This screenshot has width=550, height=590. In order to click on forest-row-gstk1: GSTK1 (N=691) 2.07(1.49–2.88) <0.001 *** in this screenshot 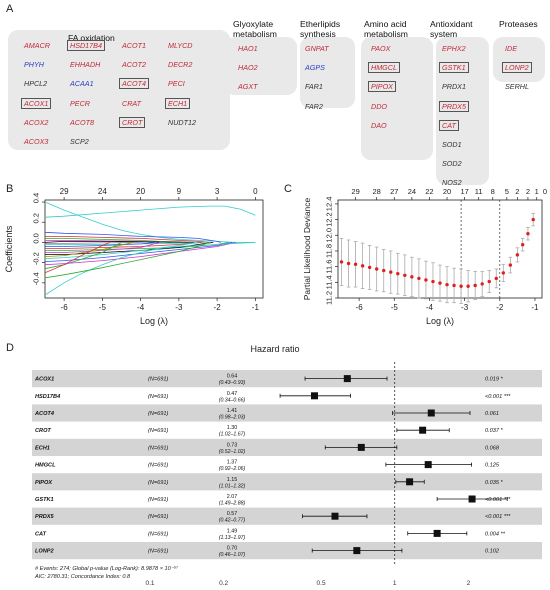, I will do `click(273, 500)`.